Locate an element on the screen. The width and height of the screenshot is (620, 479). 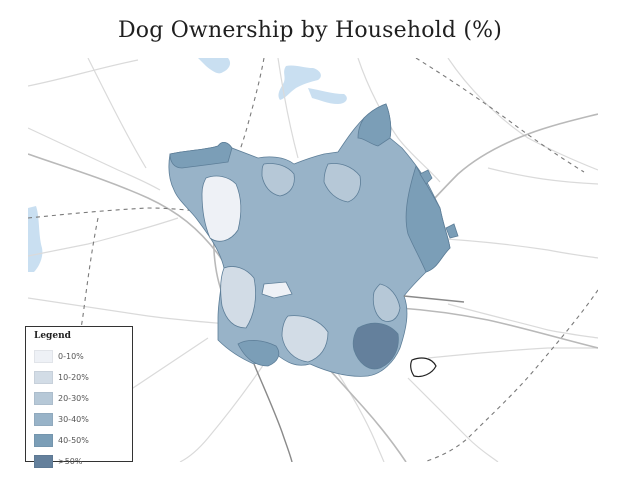
county-line-southwest is located at coordinates (88, 281).